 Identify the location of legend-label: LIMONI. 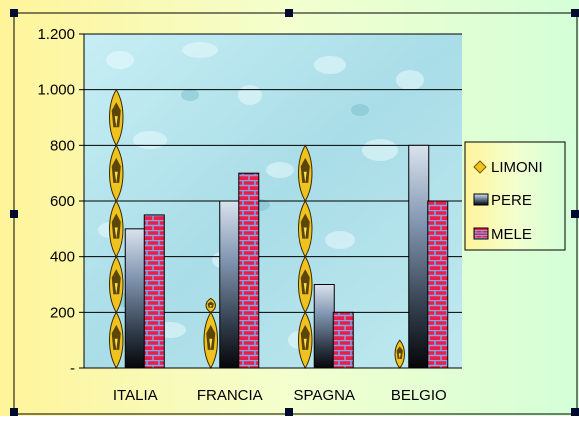
(517, 167).